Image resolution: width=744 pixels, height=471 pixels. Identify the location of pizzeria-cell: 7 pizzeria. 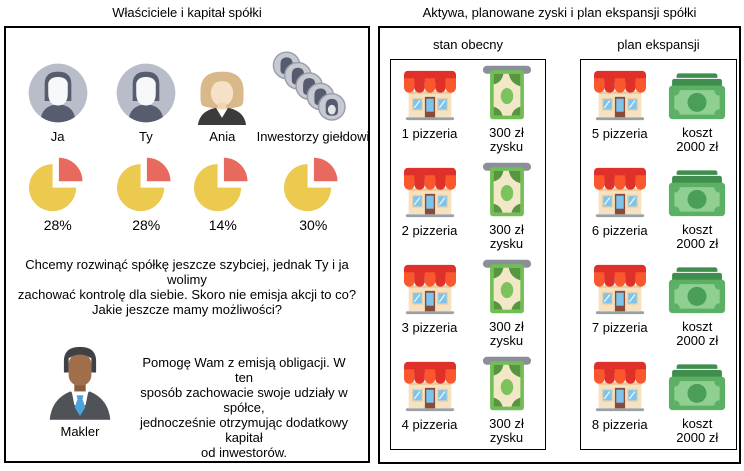
(620, 304).